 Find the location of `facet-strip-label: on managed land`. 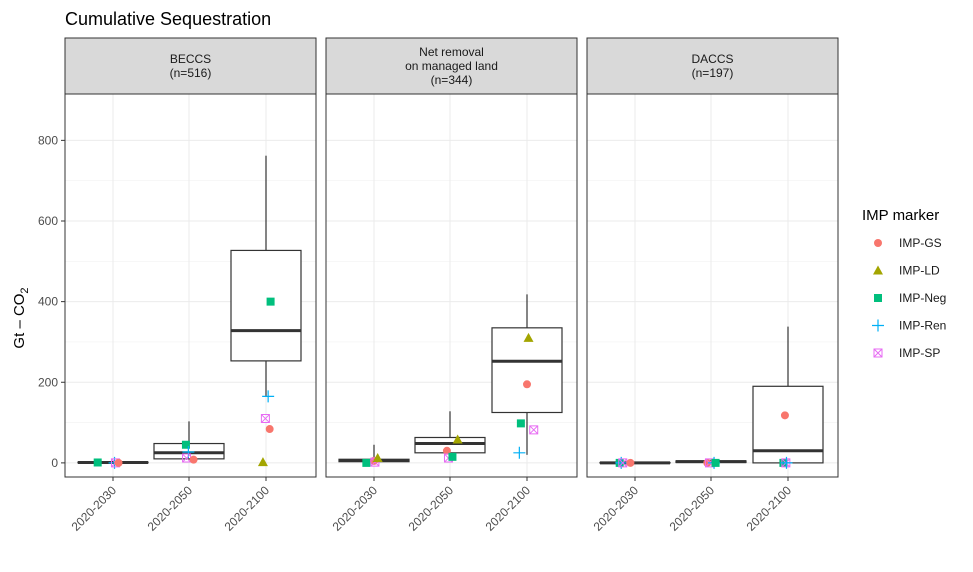

facet-strip-label: on managed land is located at coordinates (451, 66).